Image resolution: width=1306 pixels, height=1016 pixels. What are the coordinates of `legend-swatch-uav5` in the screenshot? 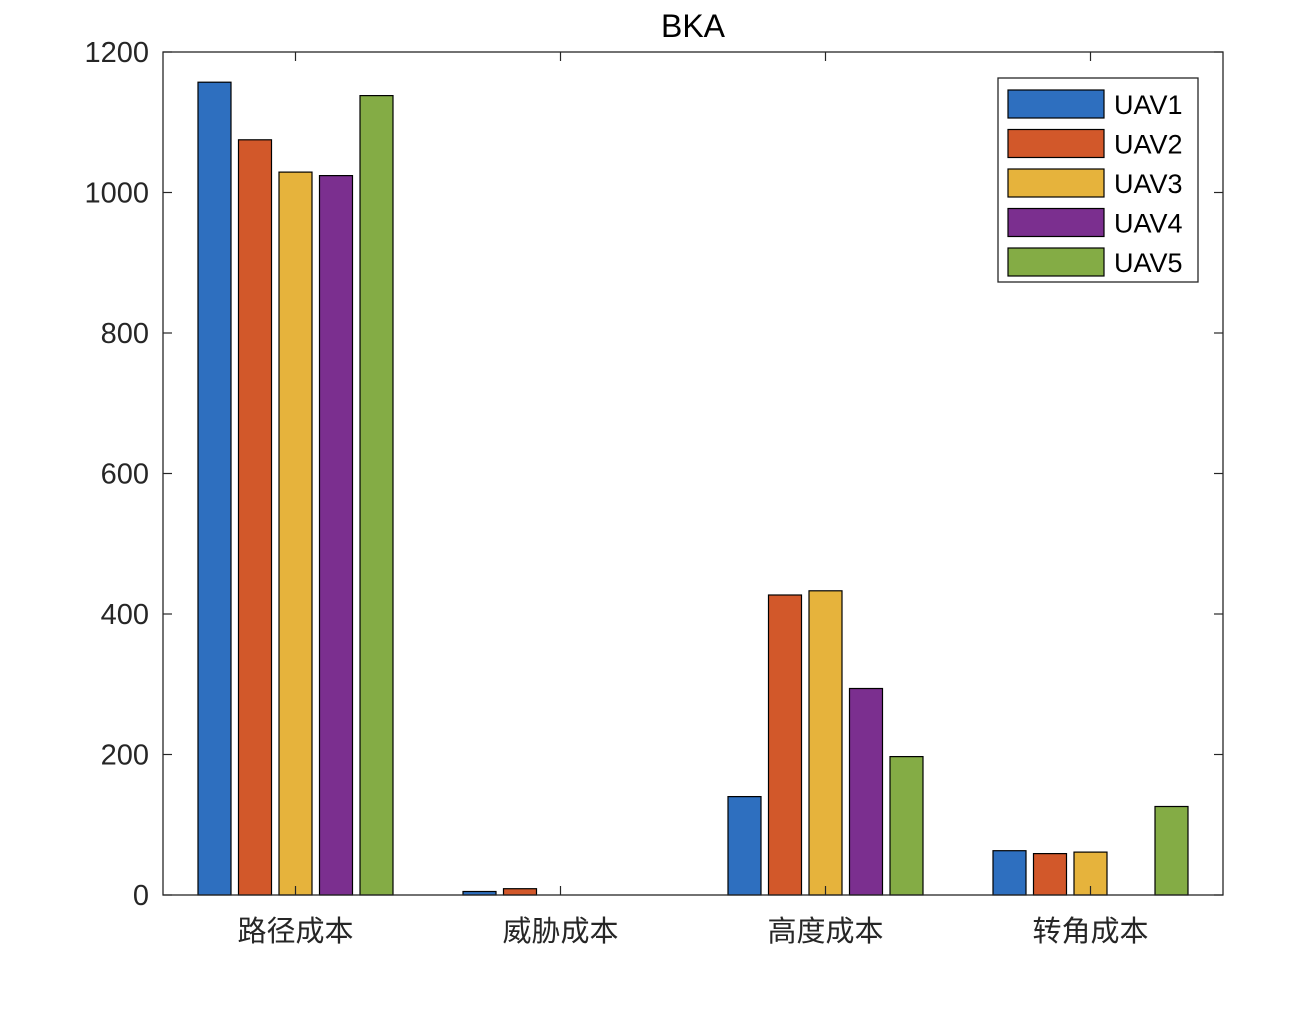 It's located at (1056, 262).